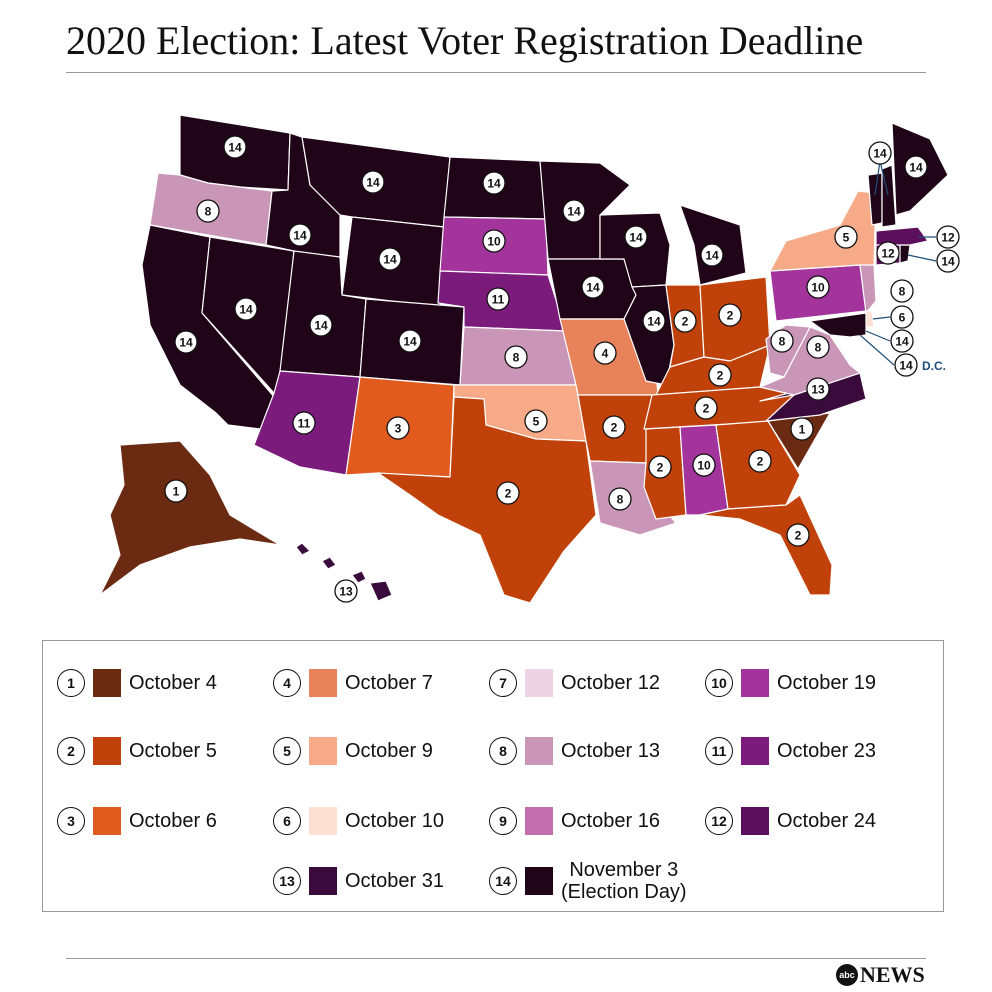 This screenshot has height=992, width=992. I want to click on badge-md: 14, so click(902, 341).